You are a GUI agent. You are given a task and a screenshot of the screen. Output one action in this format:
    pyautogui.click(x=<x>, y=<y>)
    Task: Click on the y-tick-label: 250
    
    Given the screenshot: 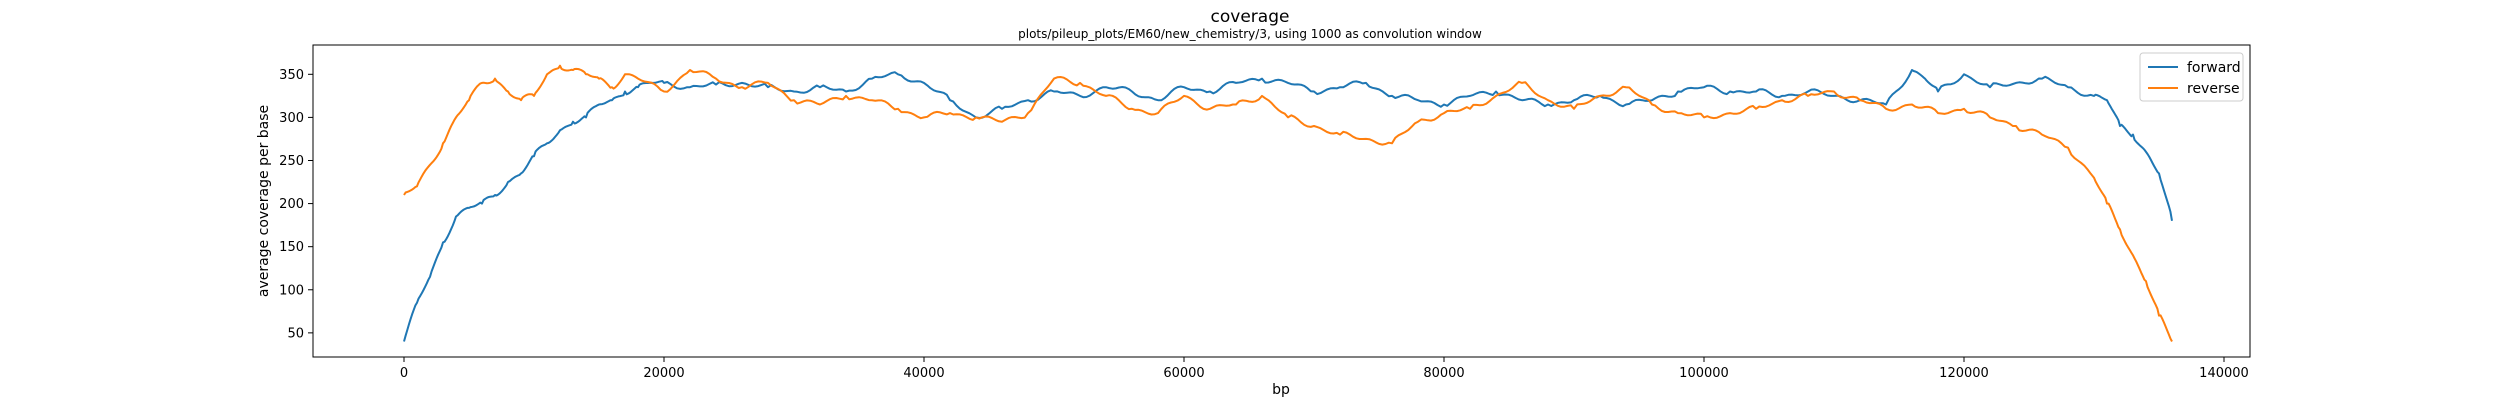 What is the action you would take?
    pyautogui.click(x=291, y=161)
    